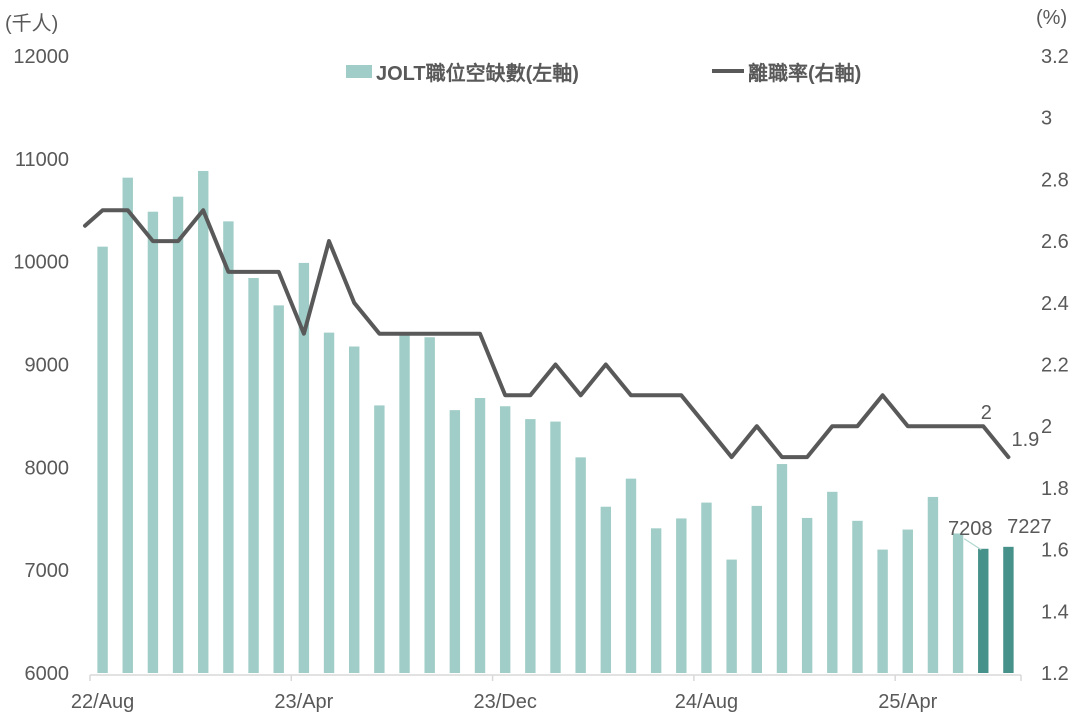 The width and height of the screenshot is (1077, 718). Describe the element at coordinates (41, 263) in the screenshot. I see `left-axis-tick-label: 10000` at that location.